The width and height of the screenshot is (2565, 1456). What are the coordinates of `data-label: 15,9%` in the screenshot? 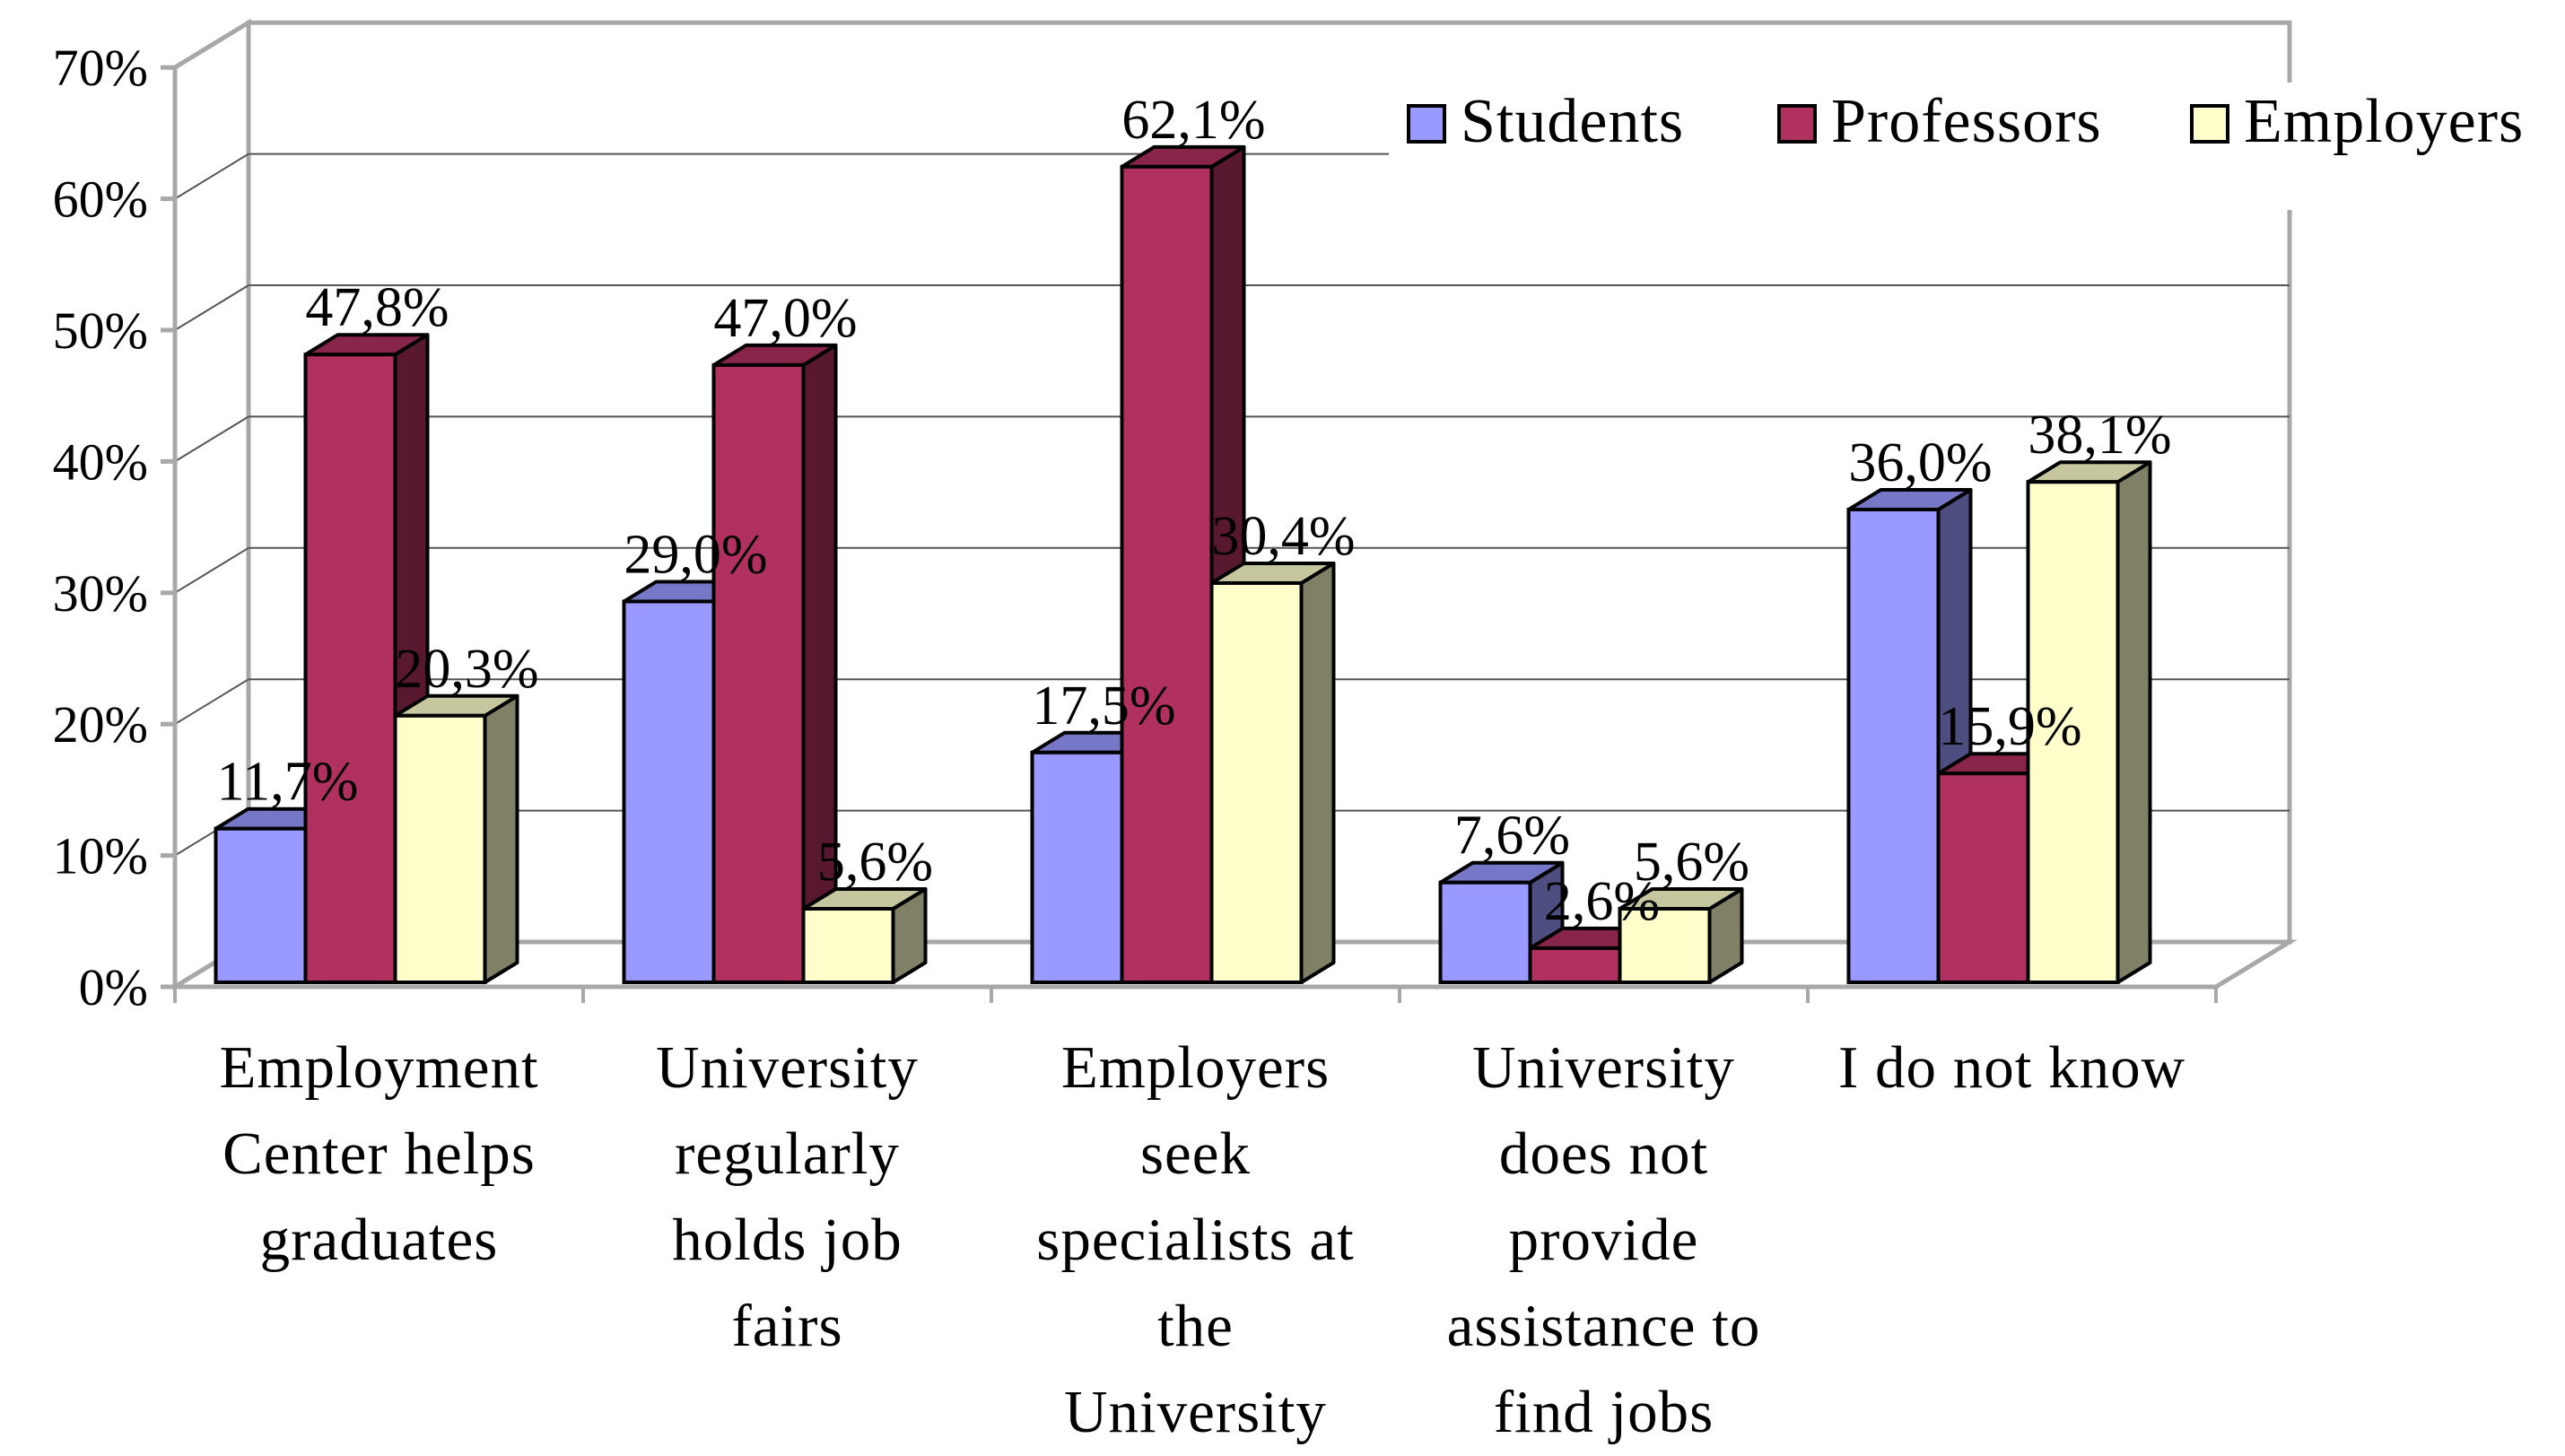 It's located at (2010, 726).